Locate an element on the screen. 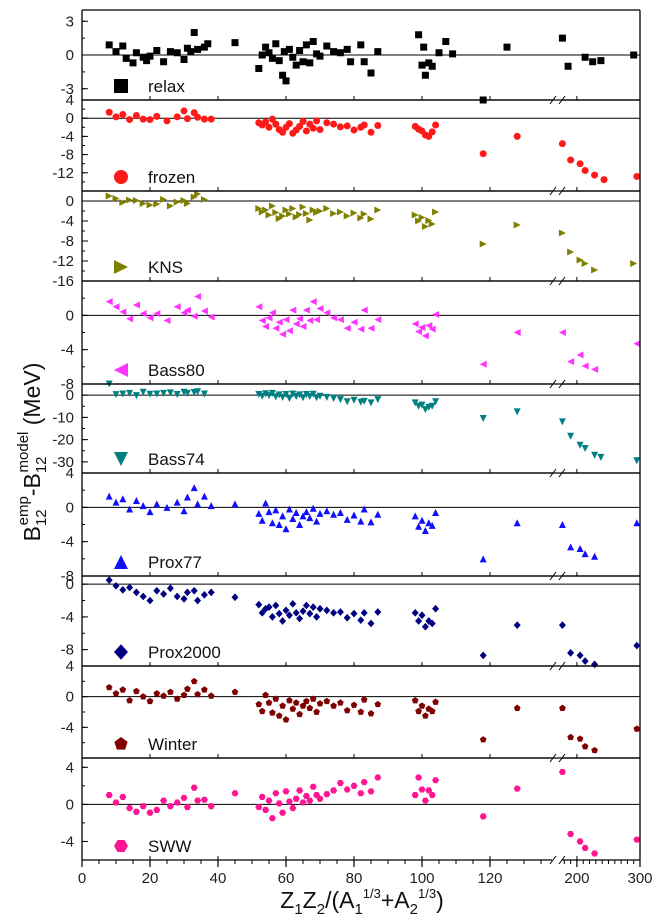  legend-label-bass74: Bass74 is located at coordinates (176, 459).